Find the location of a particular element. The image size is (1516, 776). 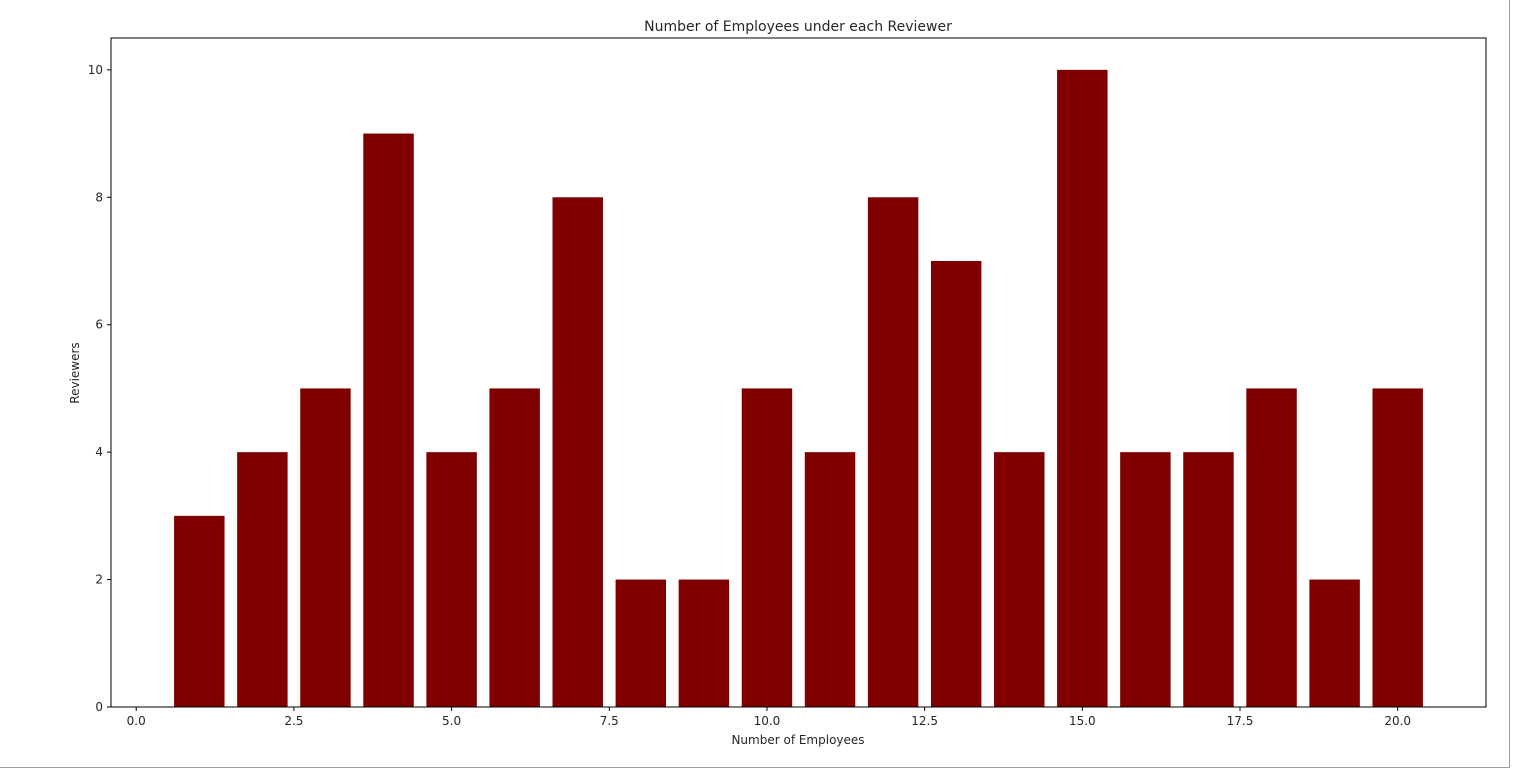

x-axis-label: Number of Employees is located at coordinates (797, 740).